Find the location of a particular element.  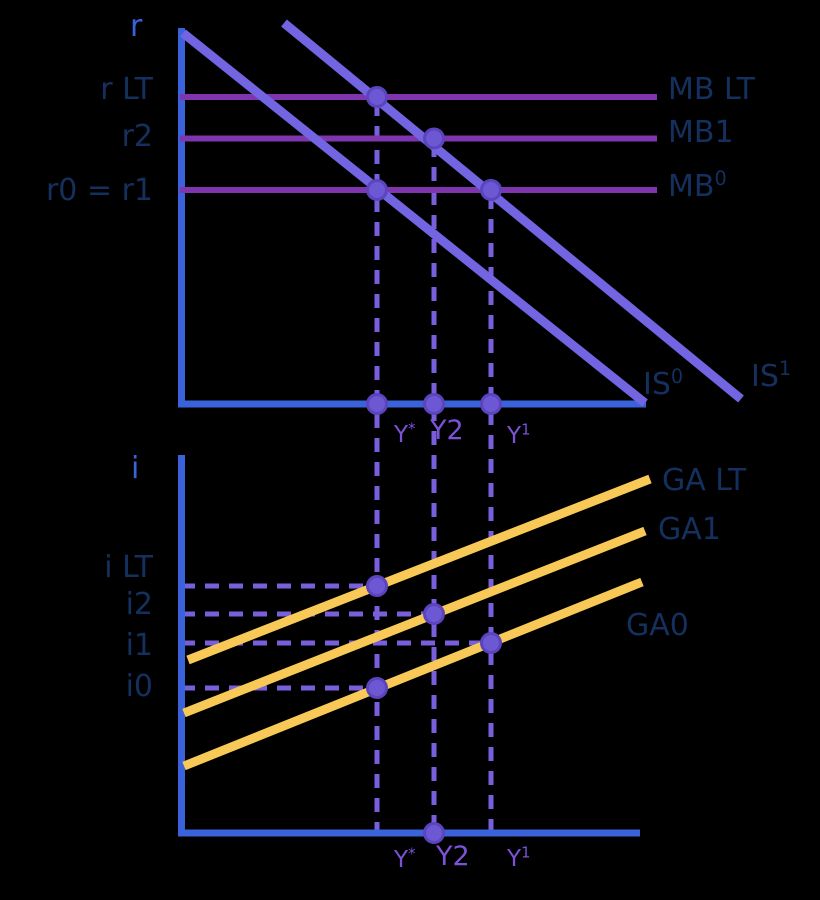

bottom-y1-sup: 1 is located at coordinates (526, 853).